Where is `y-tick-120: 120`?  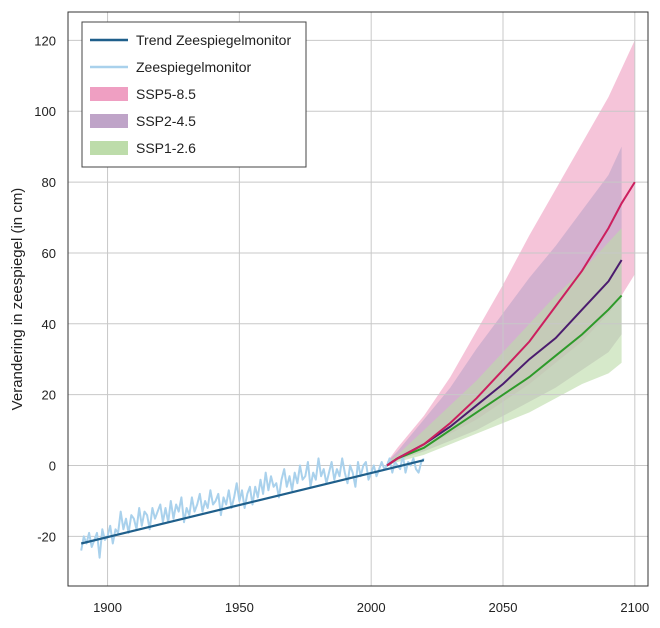 y-tick-120: 120 is located at coordinates (45, 40).